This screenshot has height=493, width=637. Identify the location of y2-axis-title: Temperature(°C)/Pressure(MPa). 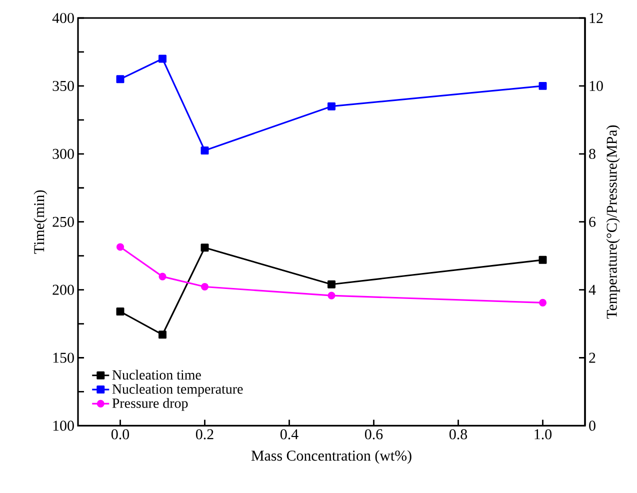
(613, 222).